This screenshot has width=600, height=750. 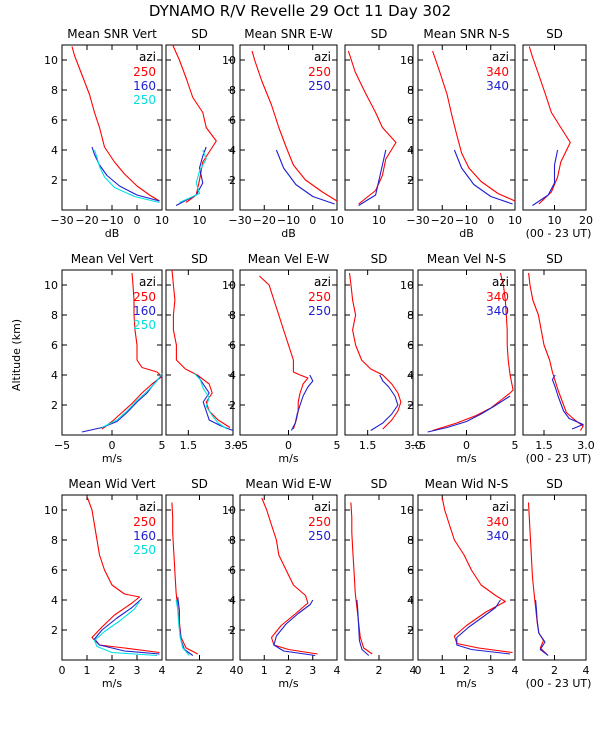 I want to click on panel-title: Mean Vel E-W, so click(x=289, y=259).